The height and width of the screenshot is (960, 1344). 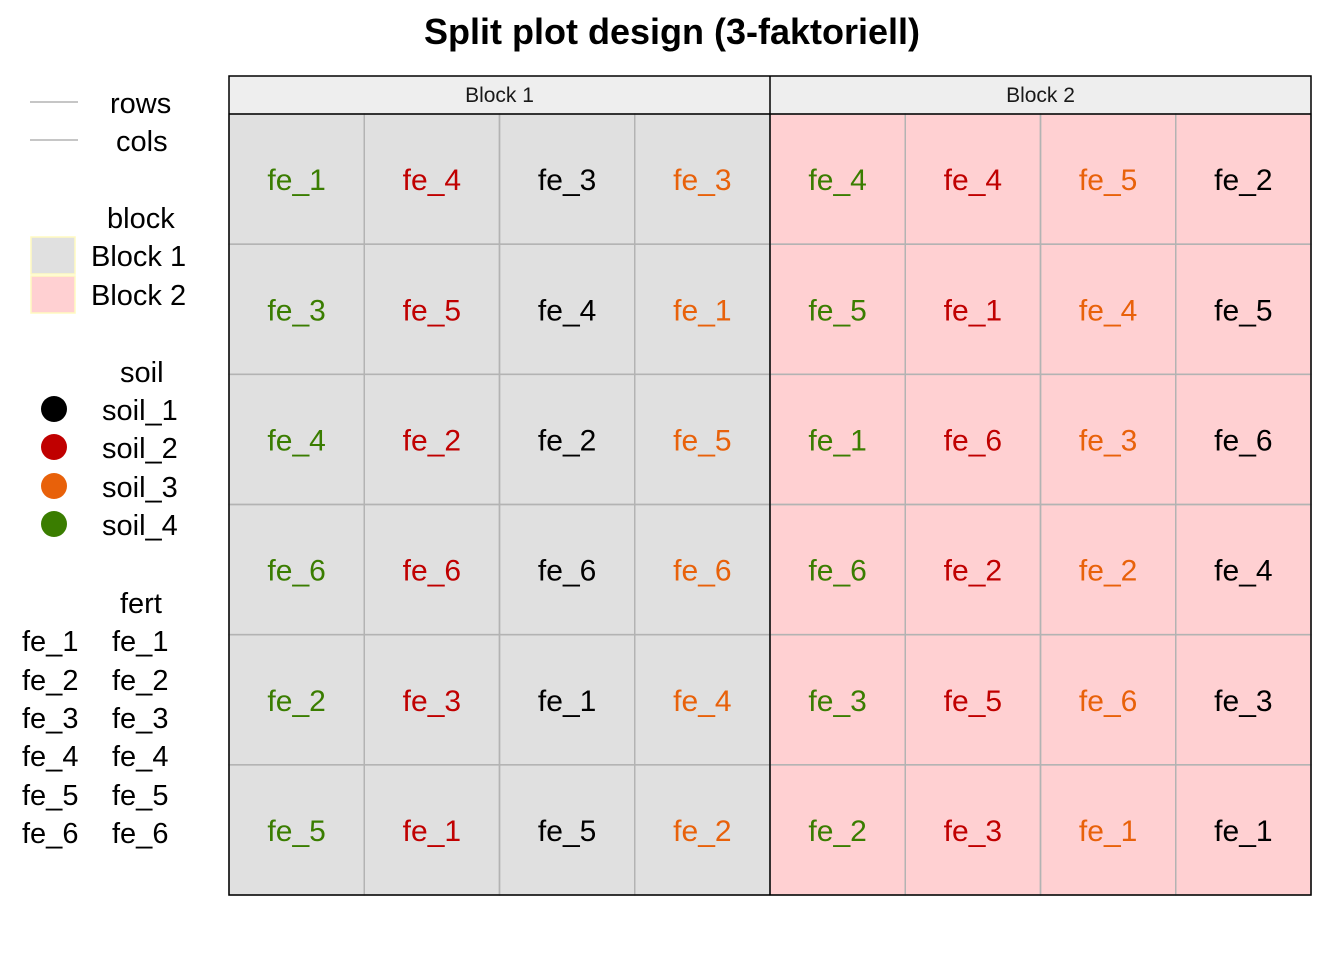 I want to click on legend-fert-key: fe_1, so click(x=50, y=642).